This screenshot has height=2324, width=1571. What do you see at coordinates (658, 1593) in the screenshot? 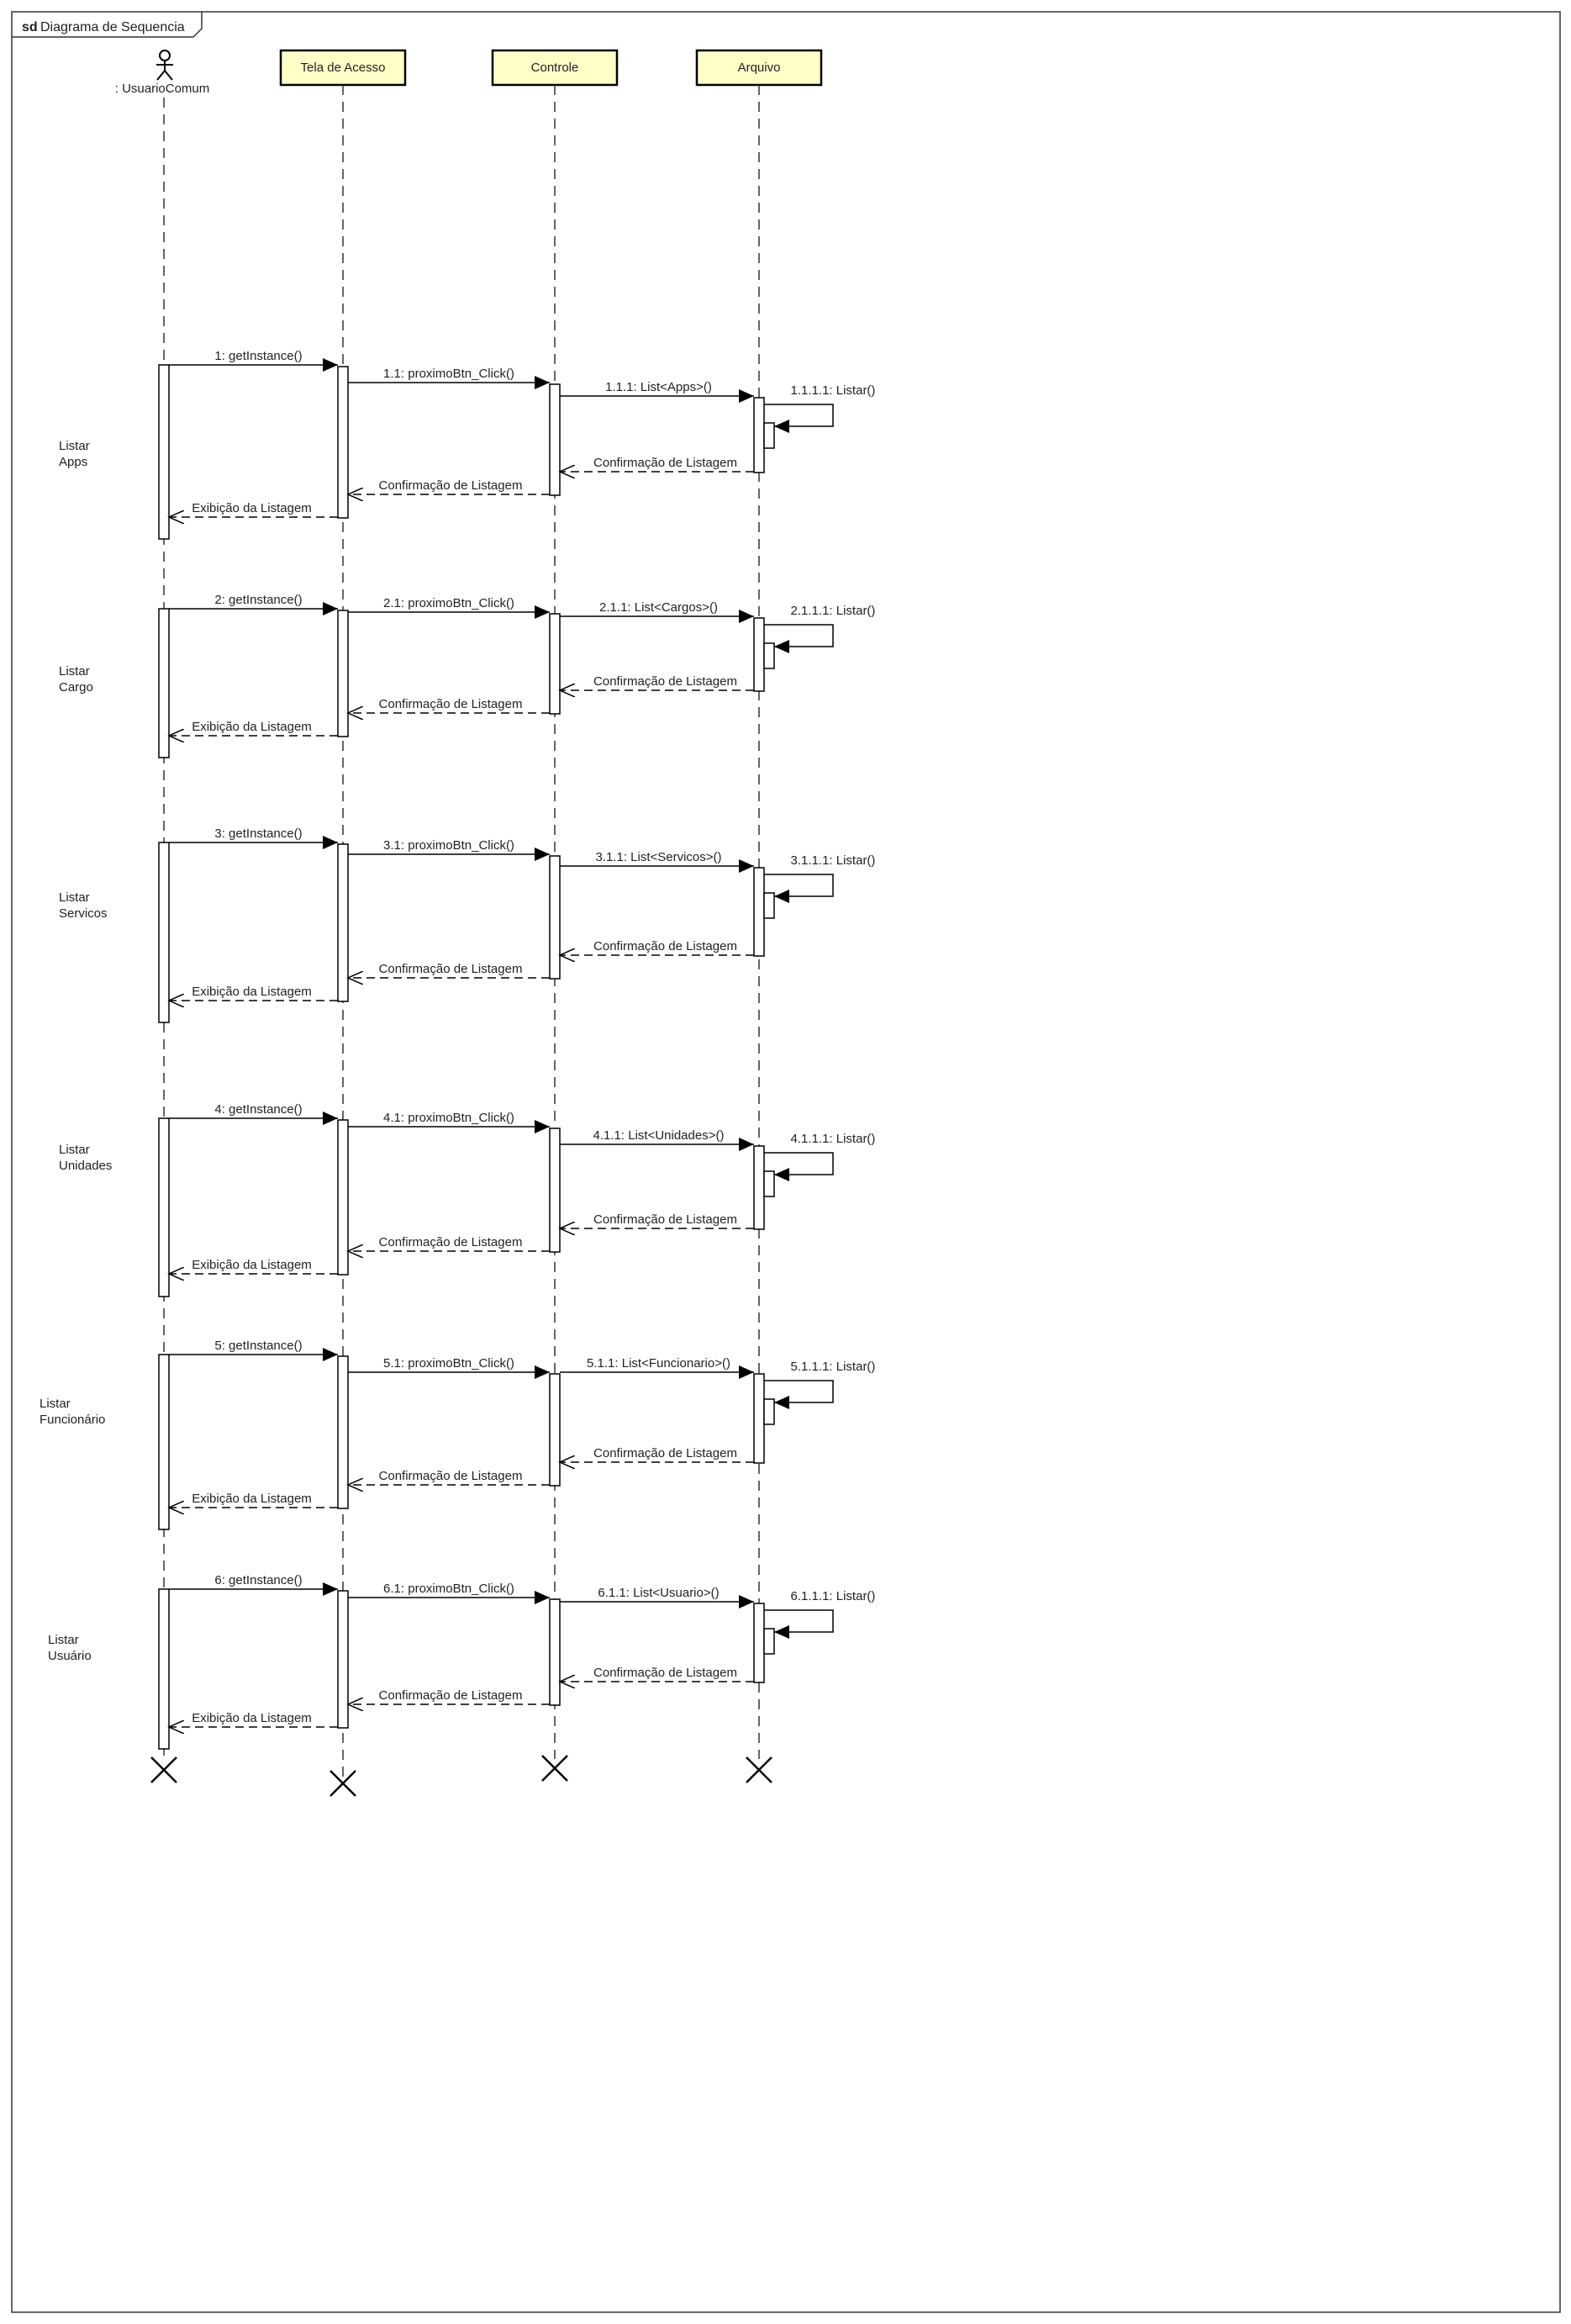
I see `message-list-label: 6.1.1: List<Usuario>()` at bounding box center [658, 1593].